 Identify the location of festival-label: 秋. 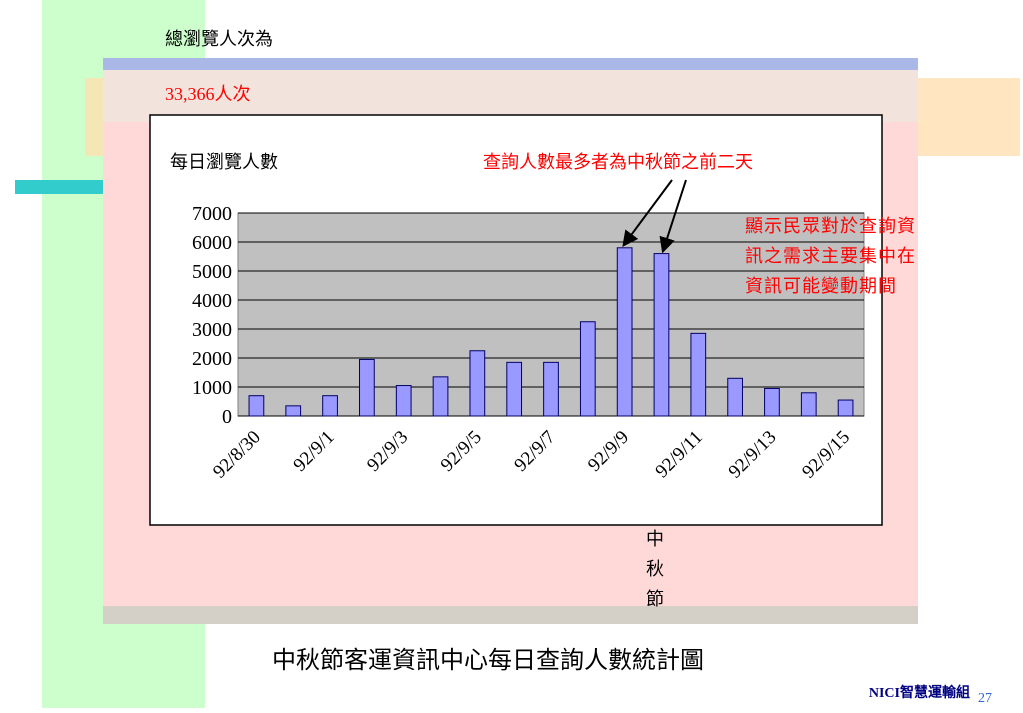
(655, 569).